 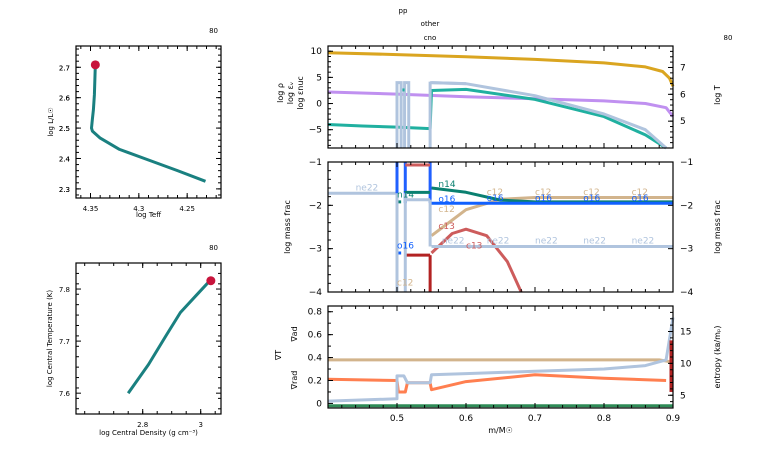 What do you see at coordinates (148, 215) in the screenshot?
I see `hr-x-axis-title: log Teff` at bounding box center [148, 215].